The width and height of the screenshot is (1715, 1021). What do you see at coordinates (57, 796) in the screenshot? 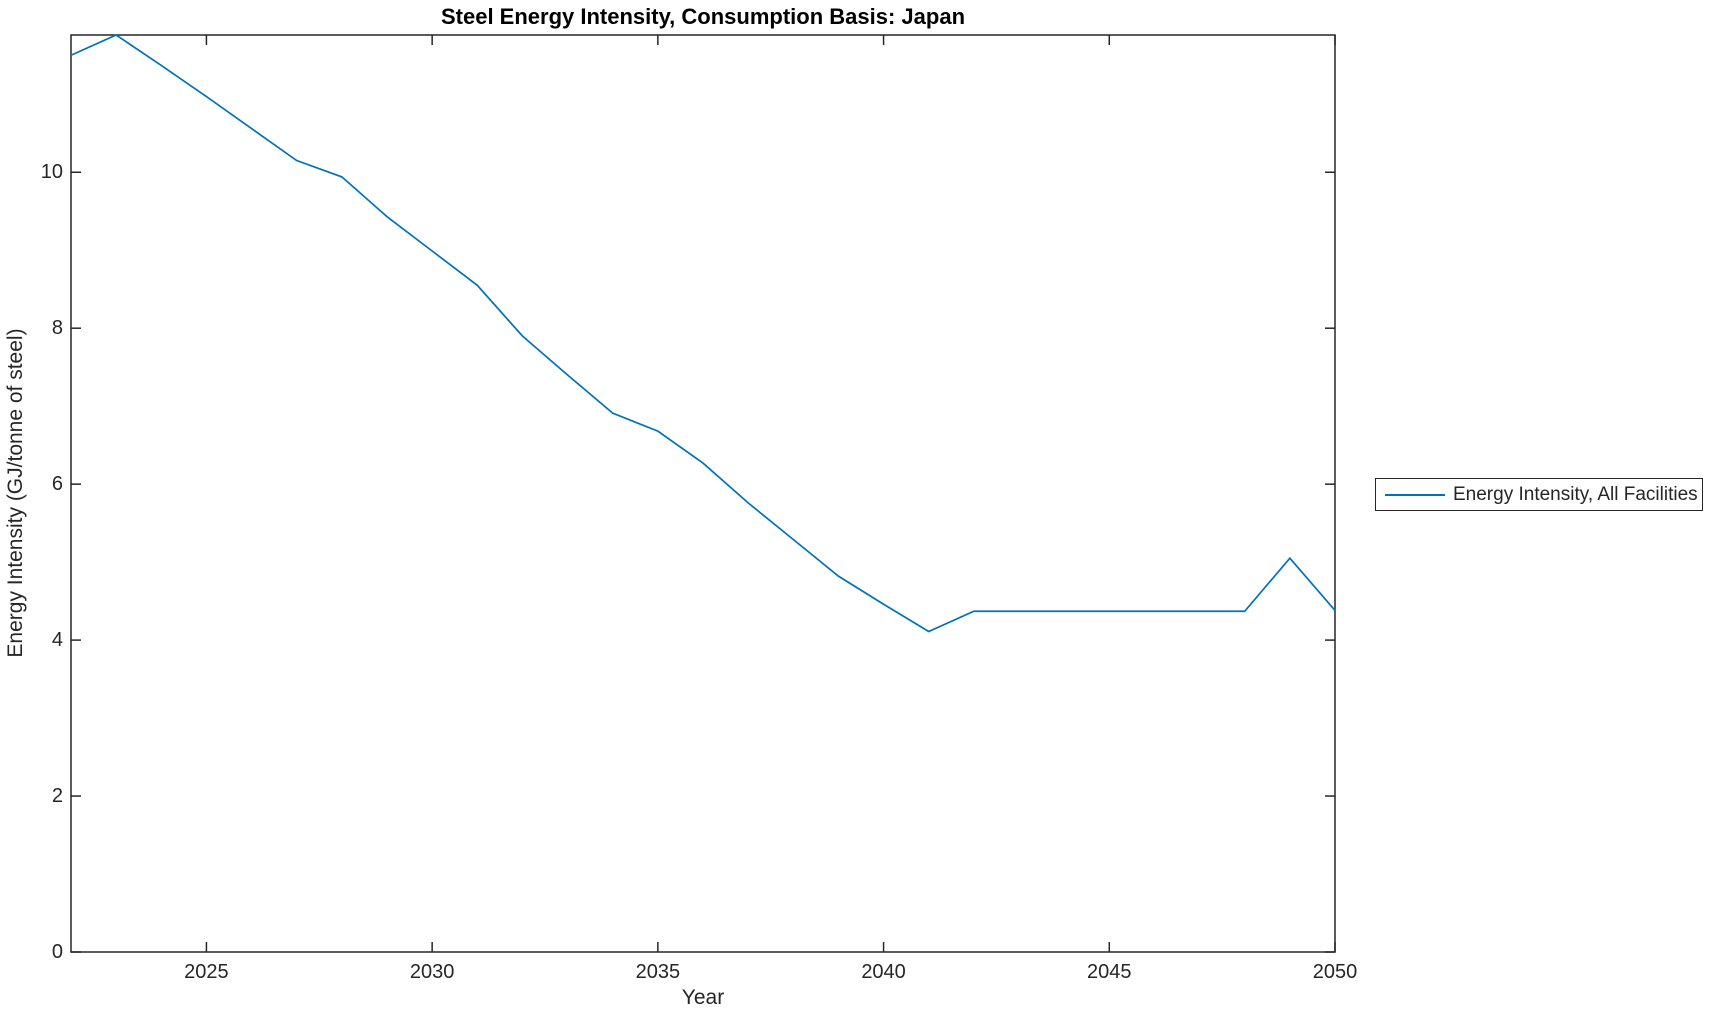
I see `y-tick-label: 2` at bounding box center [57, 796].